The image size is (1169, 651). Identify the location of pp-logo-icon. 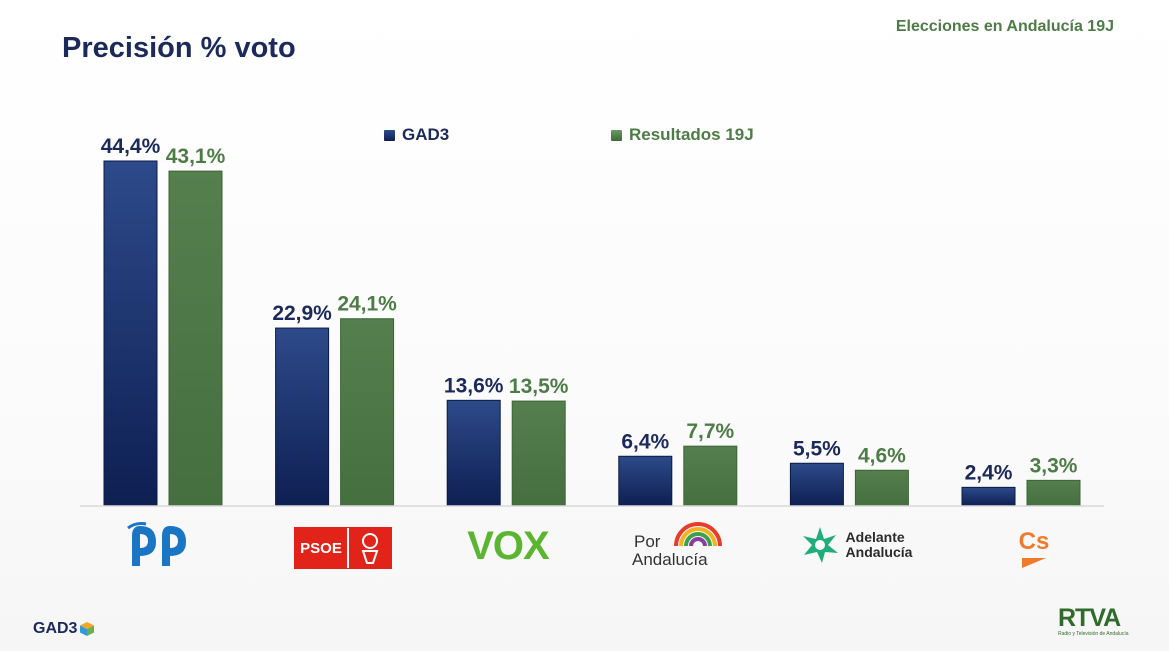
(156, 544).